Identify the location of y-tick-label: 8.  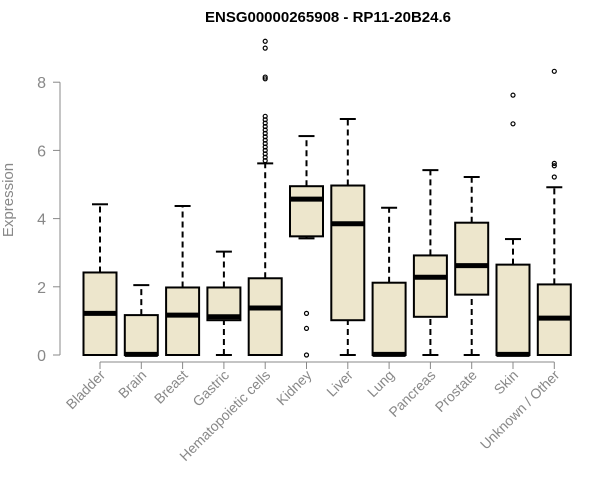
(41, 83).